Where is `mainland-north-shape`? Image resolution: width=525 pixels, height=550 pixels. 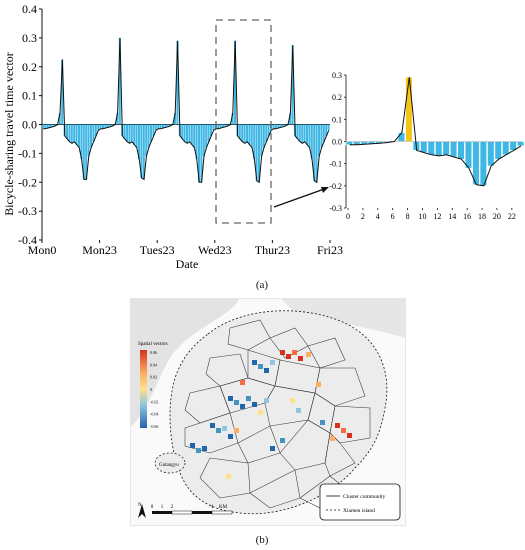 mainland-north-shape is located at coordinates (343, 318).